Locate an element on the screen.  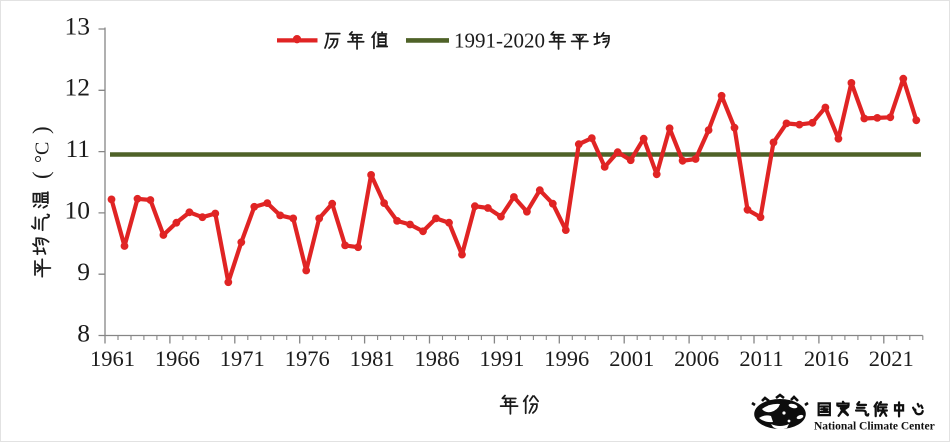
svg-text: 1986 is located at coordinates (437, 358).